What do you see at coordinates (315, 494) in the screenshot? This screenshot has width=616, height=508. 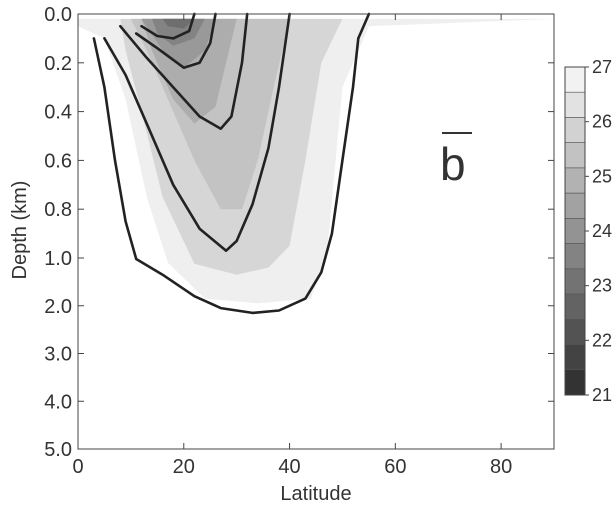 I see `x-axis-label: Latitude` at bounding box center [315, 494].